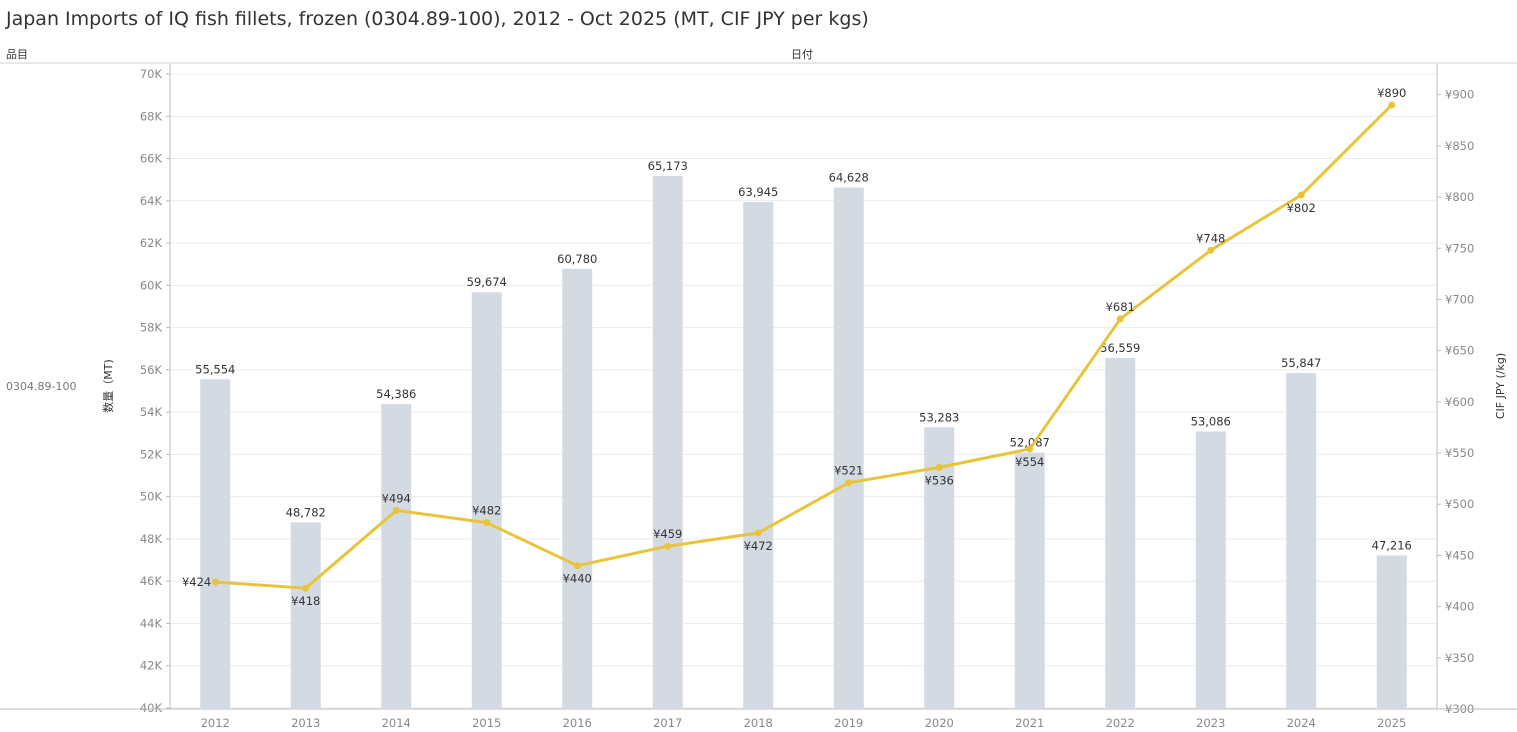 This screenshot has height=732, width=1517. Describe the element at coordinates (758, 546) in the screenshot. I see `price-value-label: ¥472` at that location.